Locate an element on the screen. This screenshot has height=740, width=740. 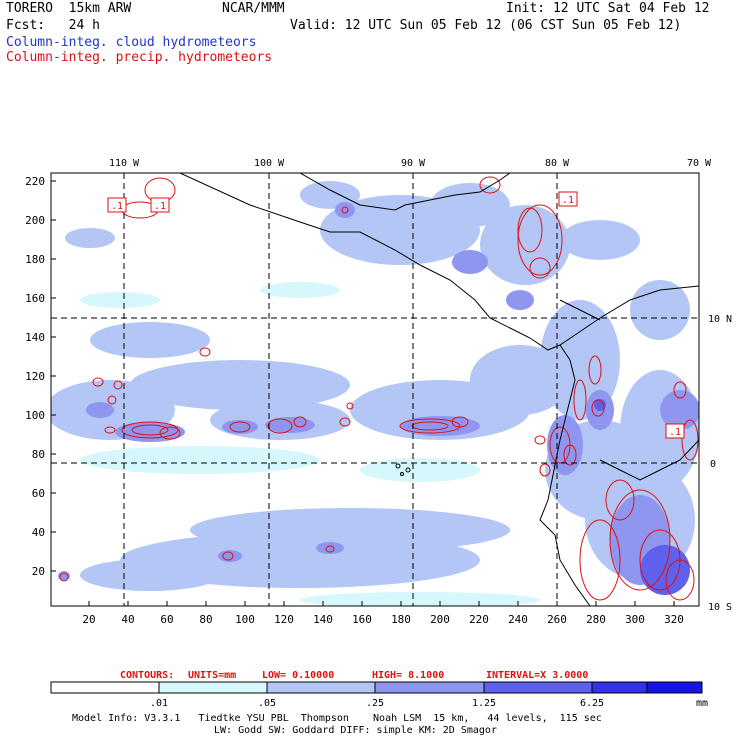
init-time: Init: 12 UTC Sat 04 Feb 12 is located at coordinates (608, 8).